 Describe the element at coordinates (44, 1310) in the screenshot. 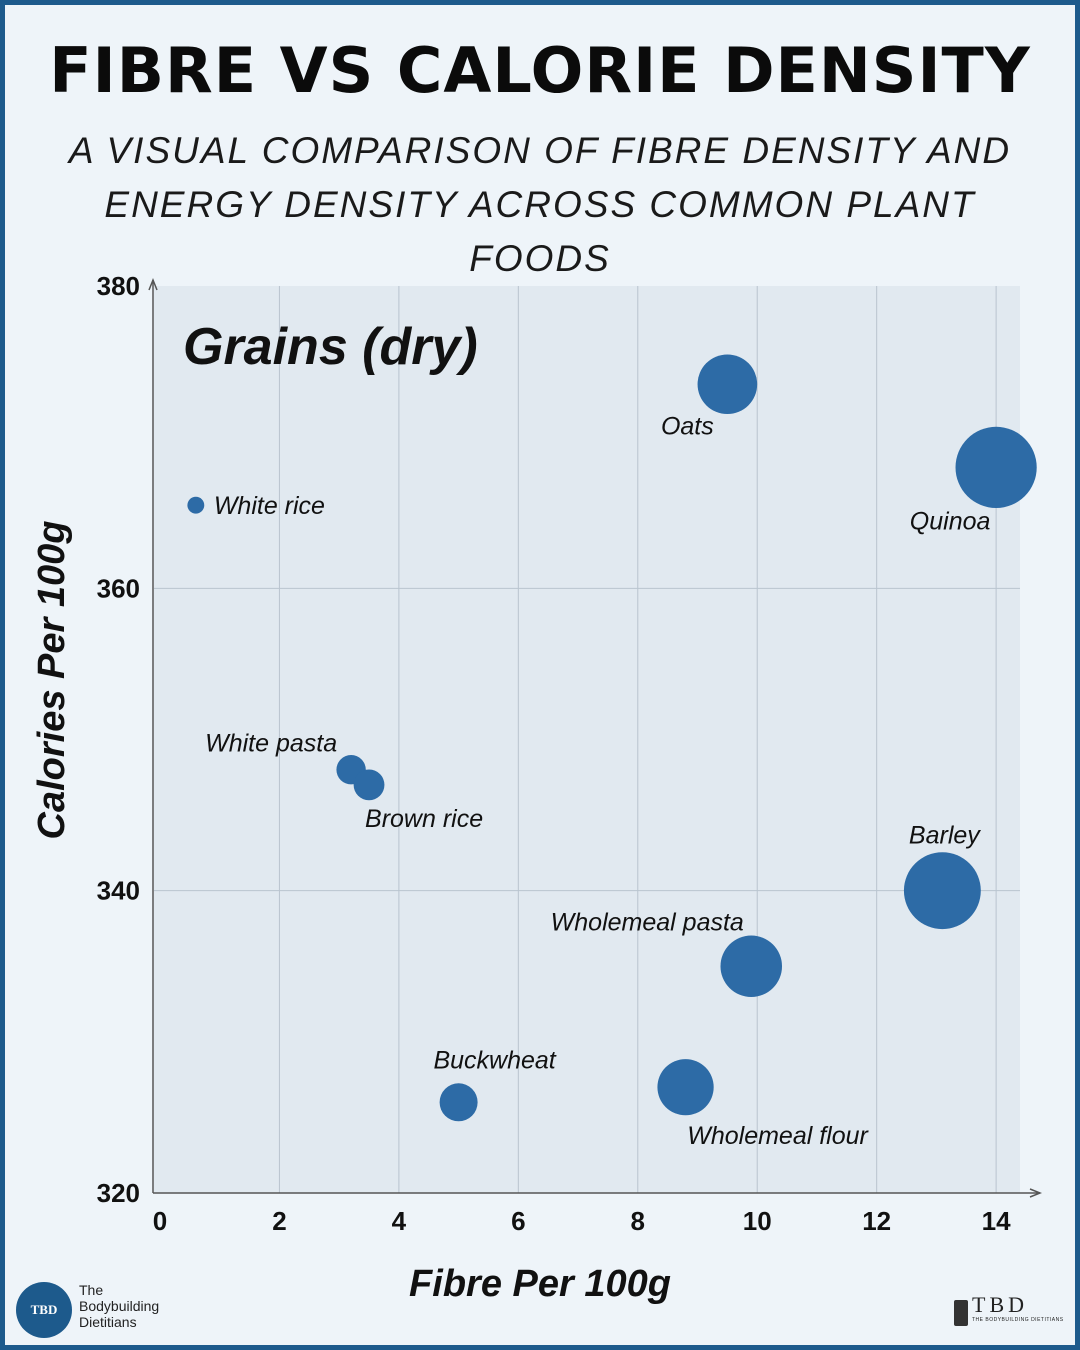

I see `brand-badge-icon: TBD` at that location.